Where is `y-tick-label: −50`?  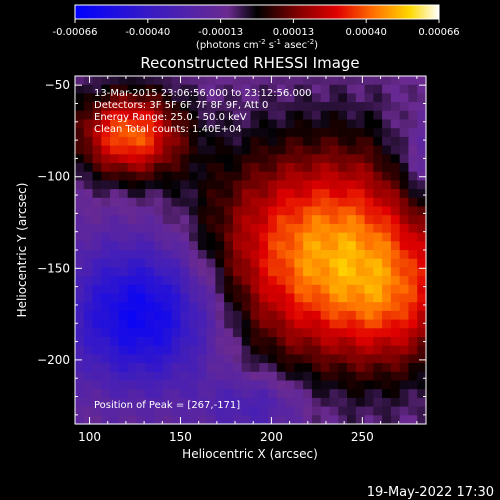
y-tick-label: −50 is located at coordinates (57, 85).